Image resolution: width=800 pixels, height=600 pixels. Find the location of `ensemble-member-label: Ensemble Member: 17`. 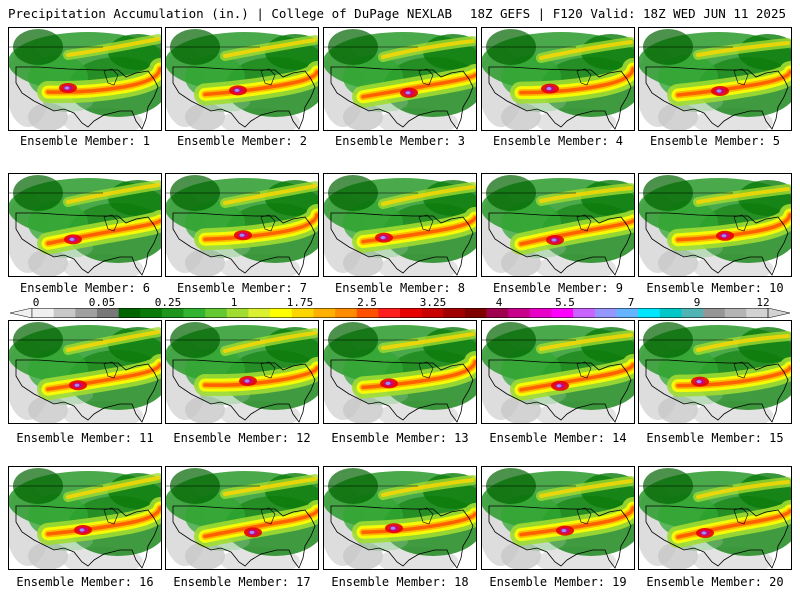

ensemble-member-label: Ensemble Member: 17 is located at coordinates (242, 582).